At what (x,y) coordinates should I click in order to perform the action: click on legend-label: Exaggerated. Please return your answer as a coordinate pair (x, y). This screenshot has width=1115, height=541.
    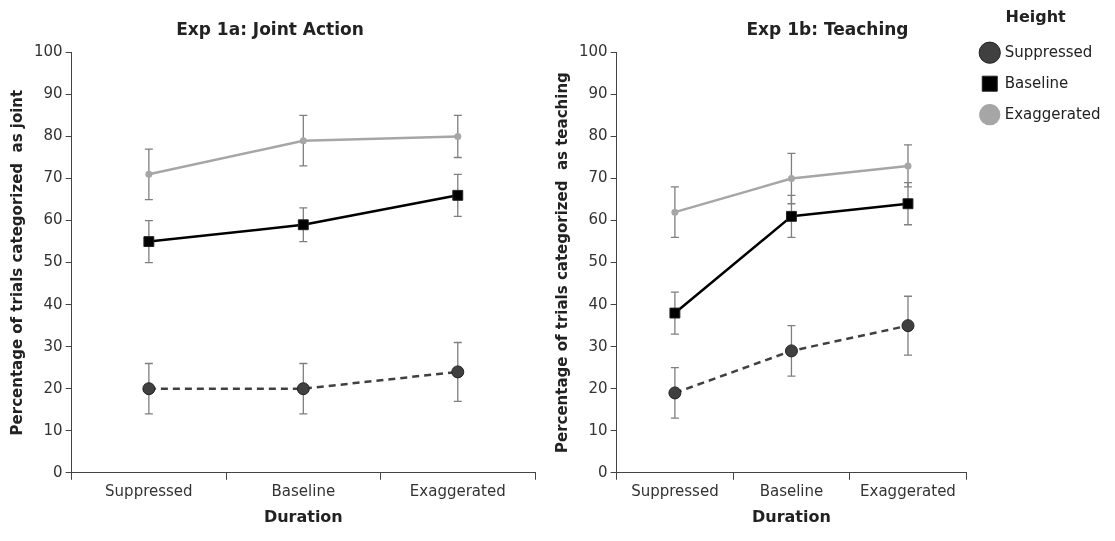
    Looking at the image, I should click on (1052, 113).